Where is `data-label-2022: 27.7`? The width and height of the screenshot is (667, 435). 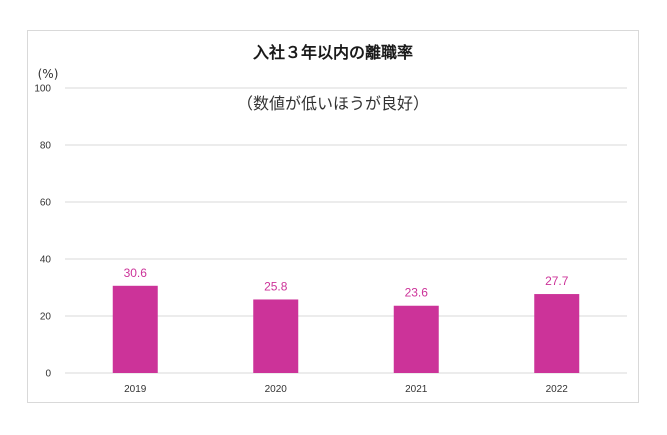
data-label-2022: 27.7 is located at coordinates (557, 281).